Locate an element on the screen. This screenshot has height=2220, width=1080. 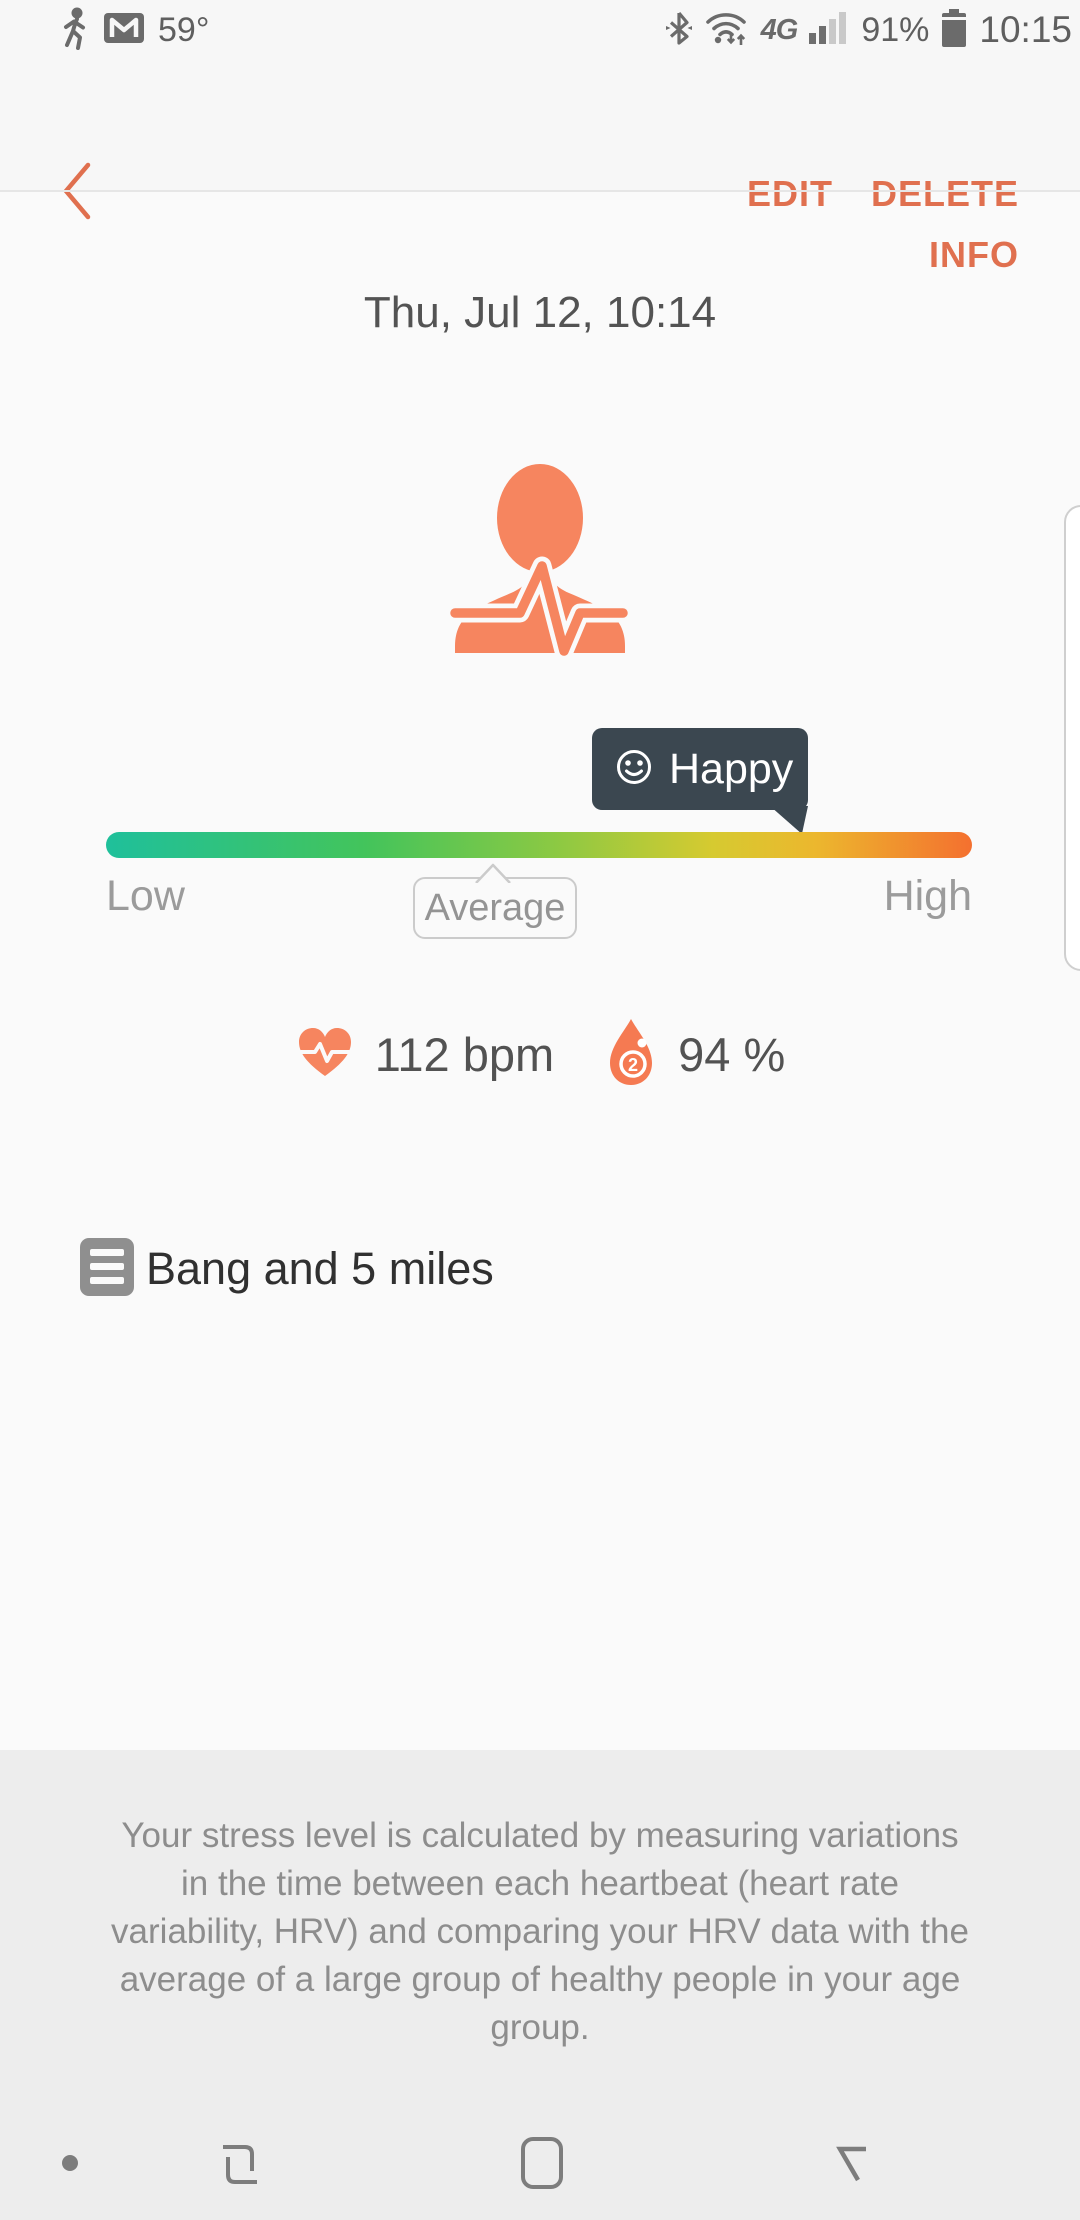
home-icon is located at coordinates (542, 2165).